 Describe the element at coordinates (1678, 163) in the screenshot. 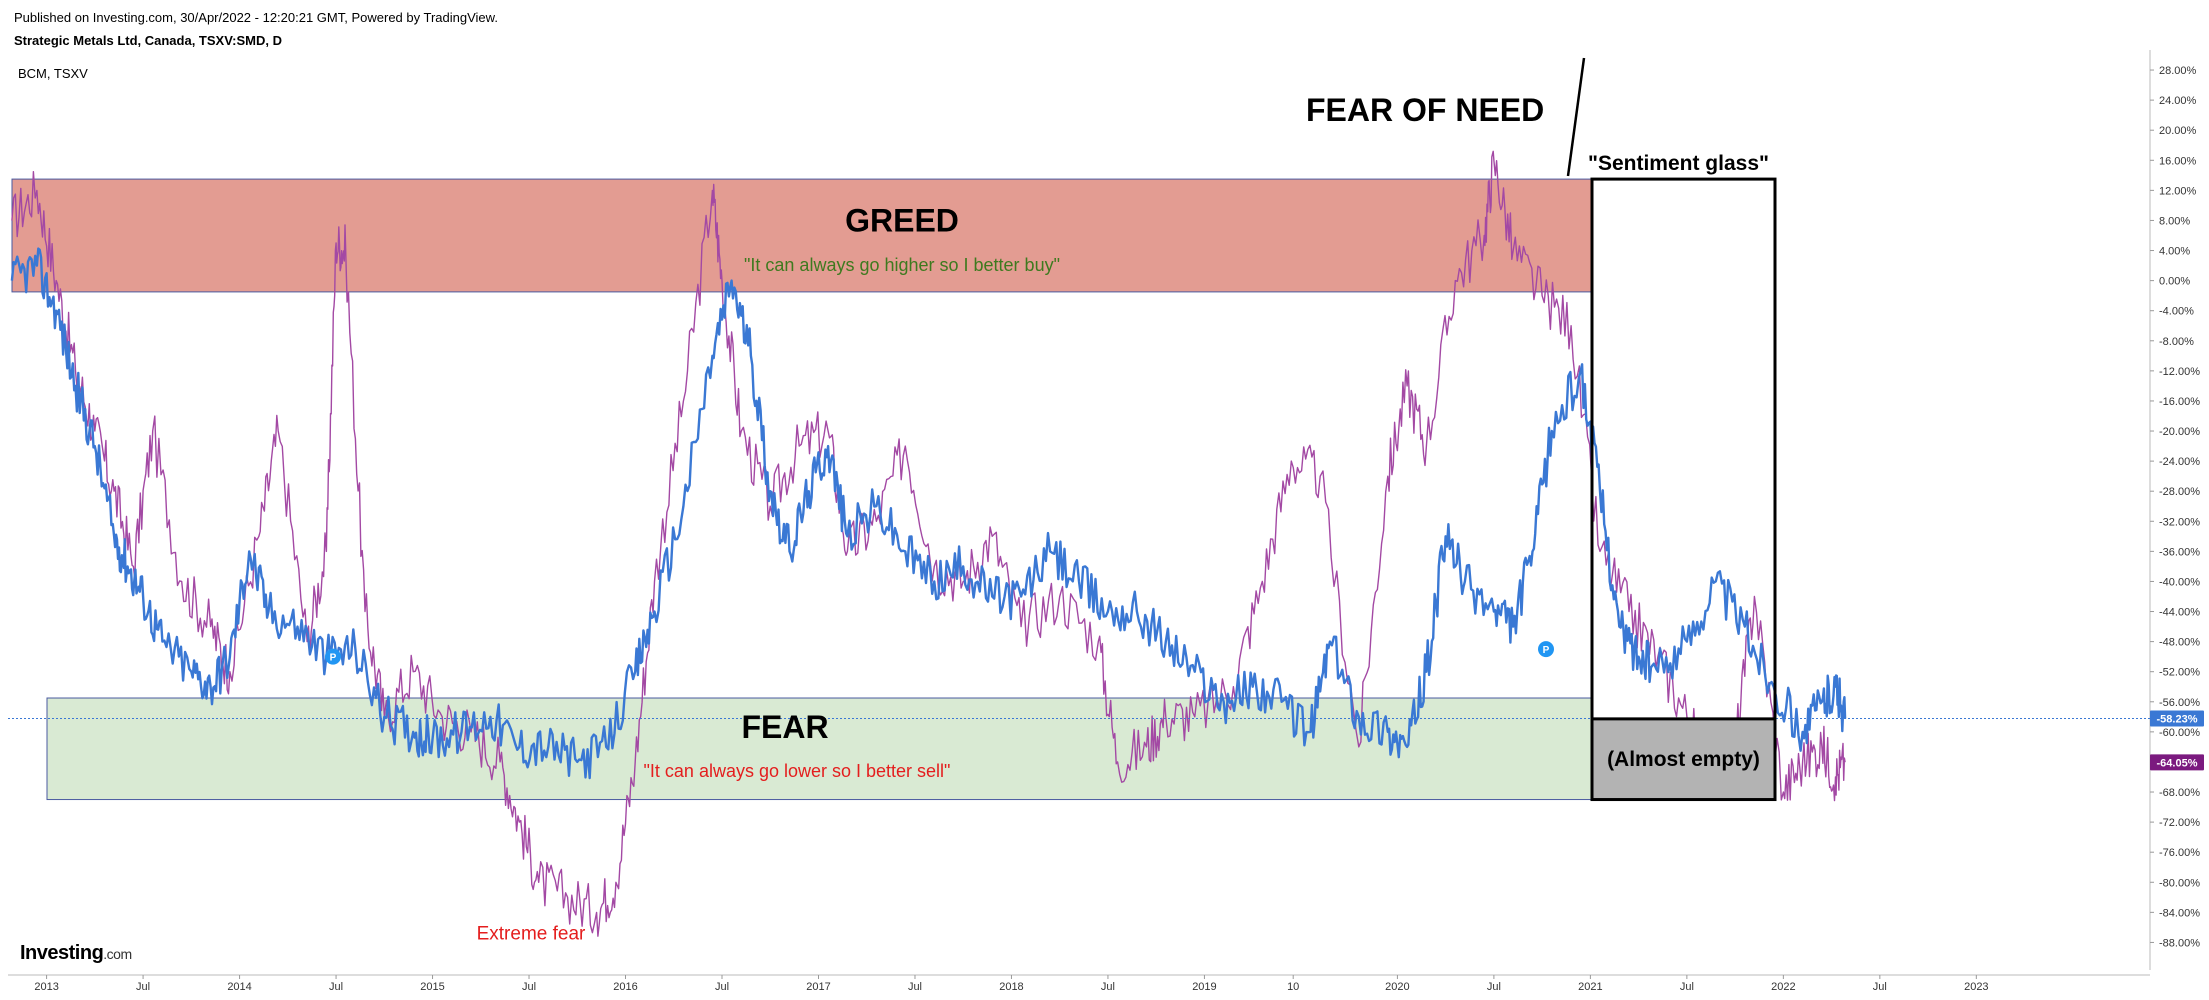

I see `sentiment-glass-label: "Sentiment glass"` at that location.